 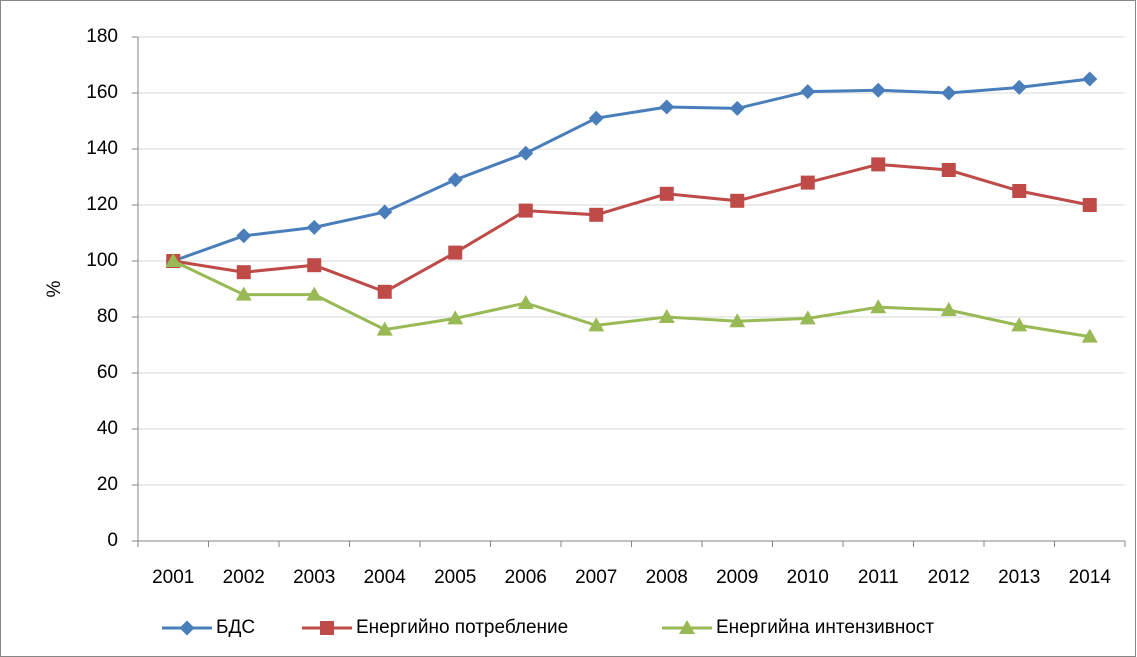 I want to click on y-tick-label: 60, so click(x=107, y=372).